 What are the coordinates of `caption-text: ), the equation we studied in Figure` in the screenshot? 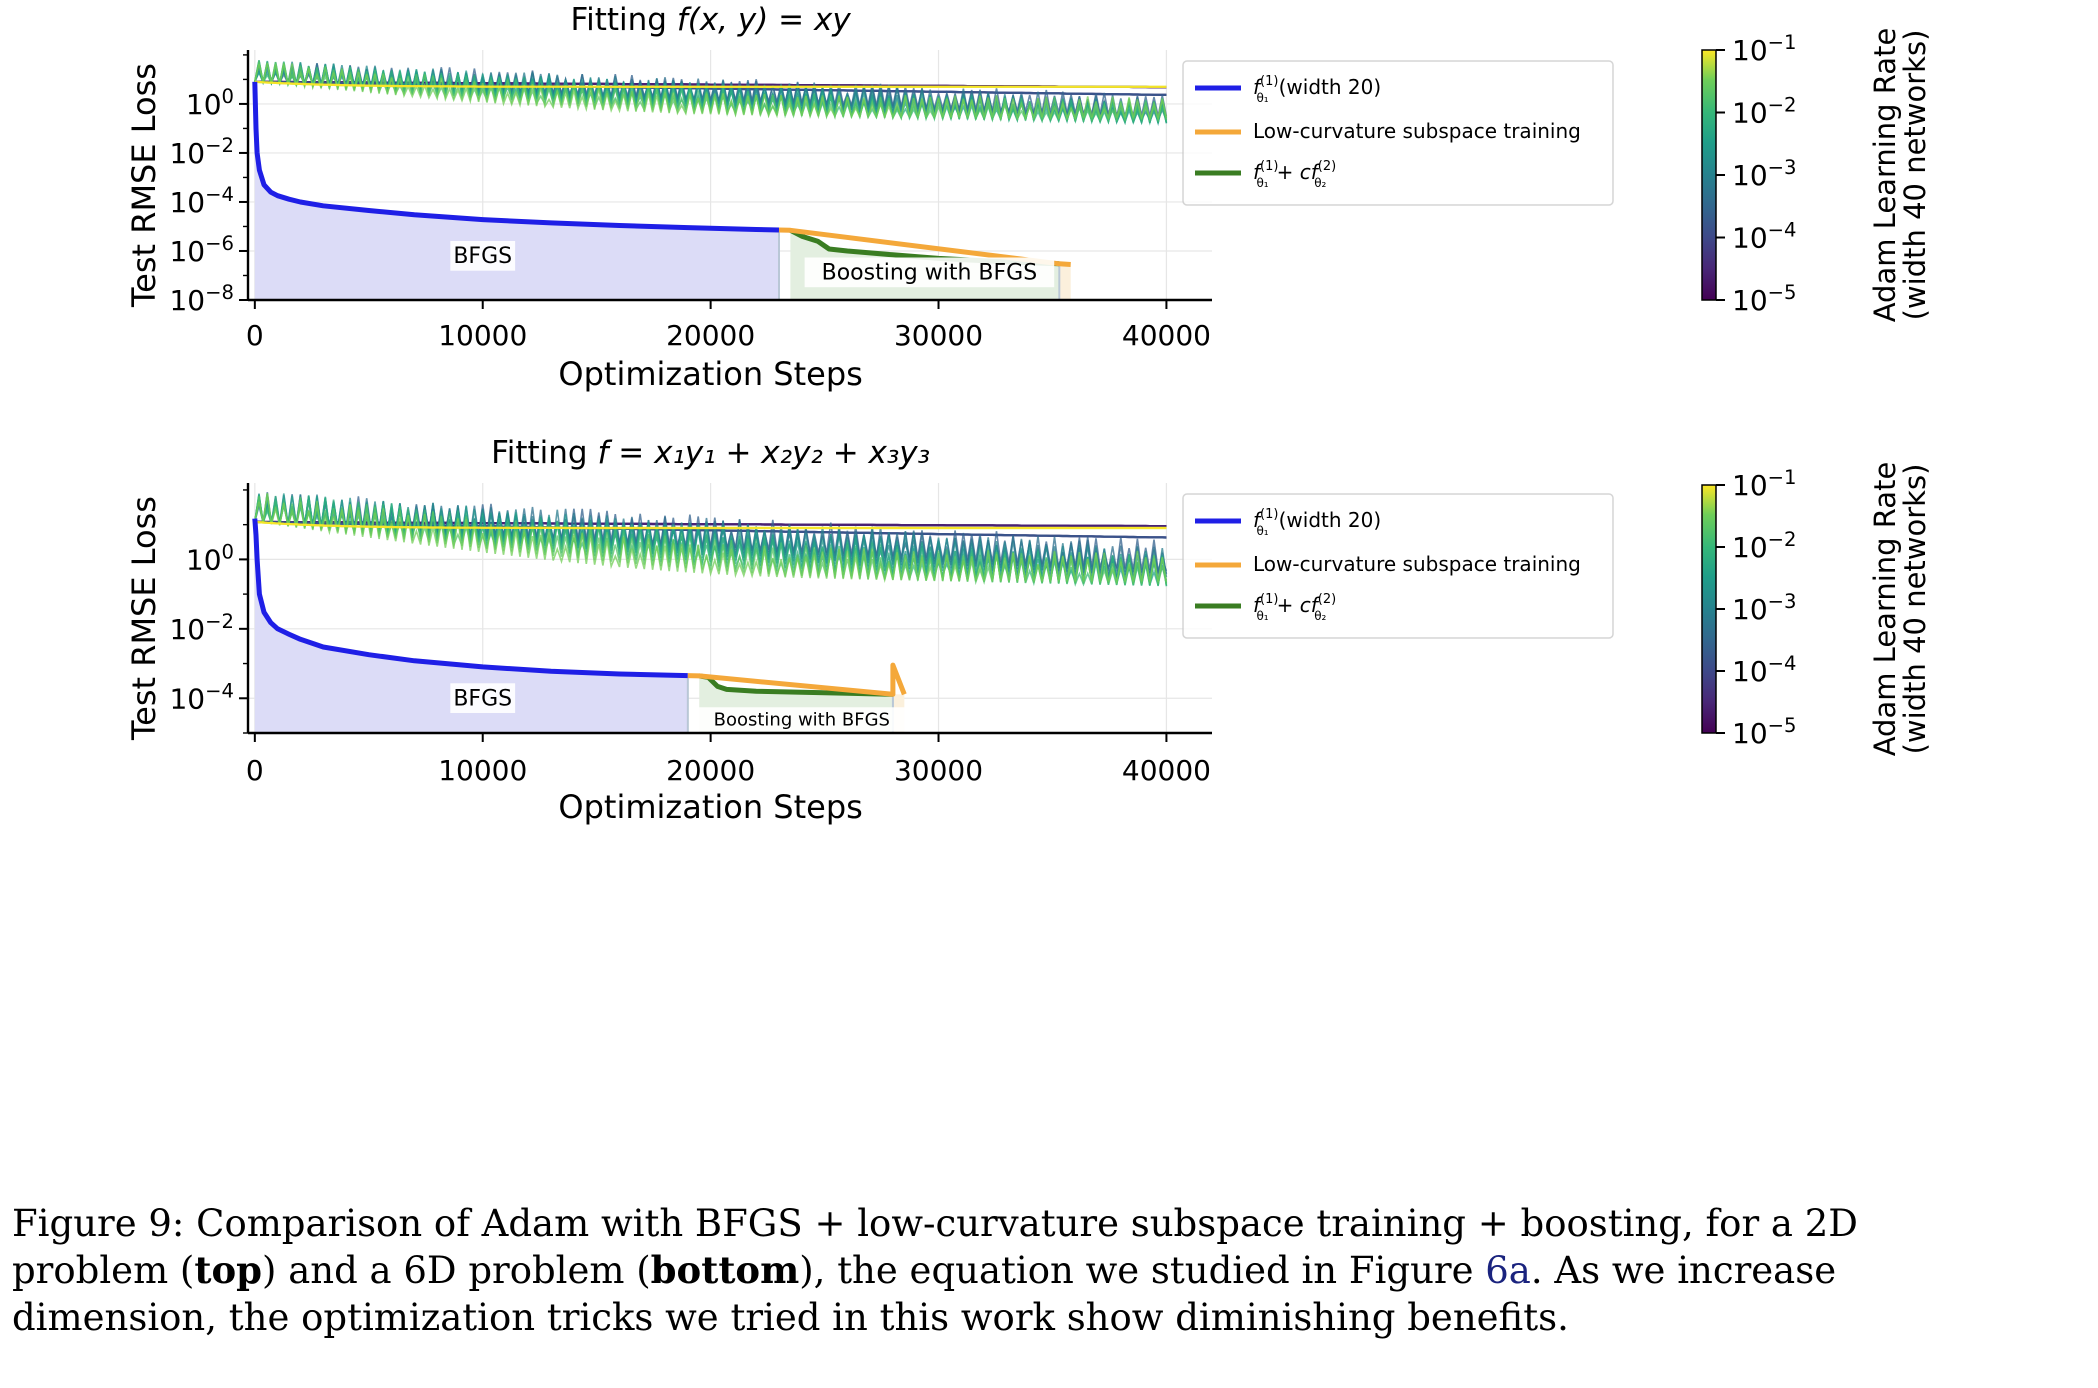 It's located at (1142, 1270).